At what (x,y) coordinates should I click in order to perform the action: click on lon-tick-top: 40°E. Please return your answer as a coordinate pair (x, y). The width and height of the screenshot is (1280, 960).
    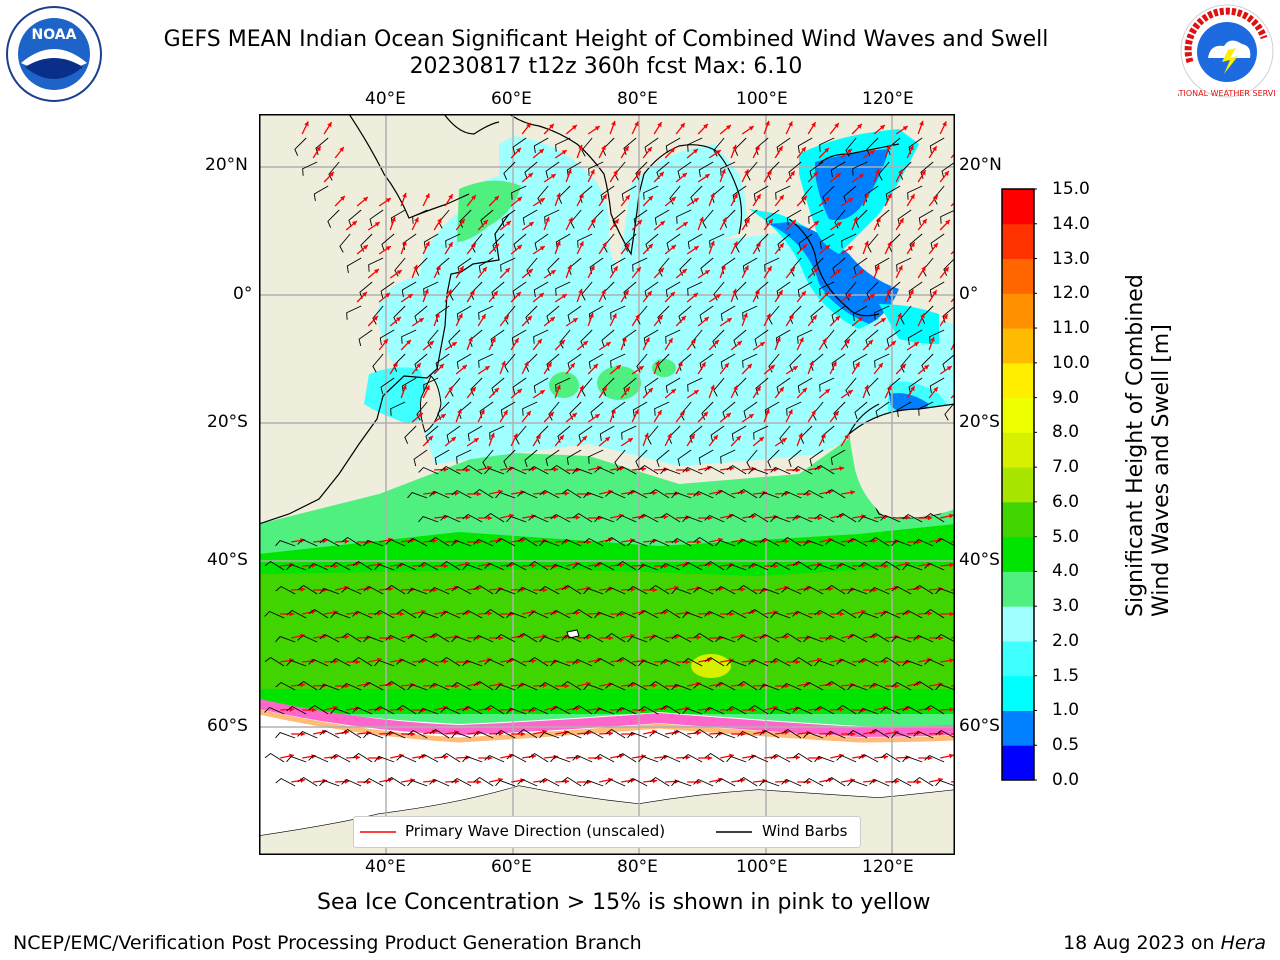
    Looking at the image, I should click on (385, 99).